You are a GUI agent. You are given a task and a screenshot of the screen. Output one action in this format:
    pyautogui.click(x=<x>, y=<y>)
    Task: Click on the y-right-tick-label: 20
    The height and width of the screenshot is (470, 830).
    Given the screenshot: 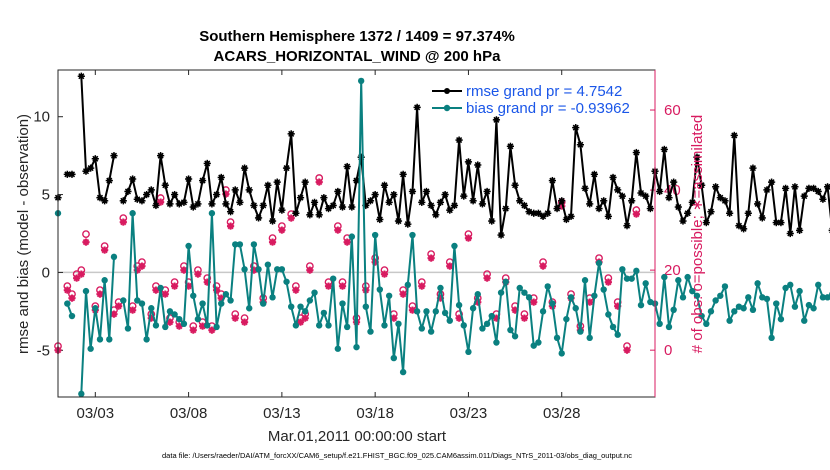 What is the action you would take?
    pyautogui.click(x=672, y=270)
    